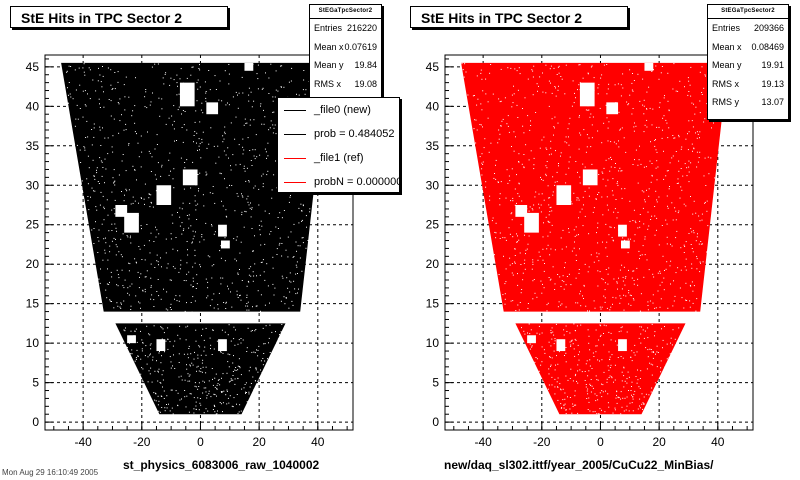  Describe the element at coordinates (221, 465) in the screenshot. I see `x-axis-label: st_physics_6083006_raw_1040002` at that location.